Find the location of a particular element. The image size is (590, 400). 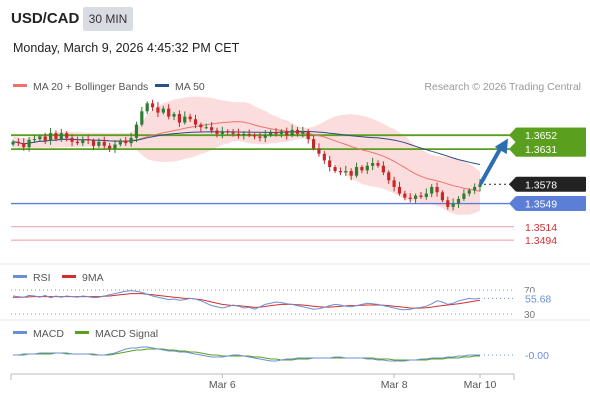

x-axis-tick-label: Mar 10 is located at coordinates (480, 385).